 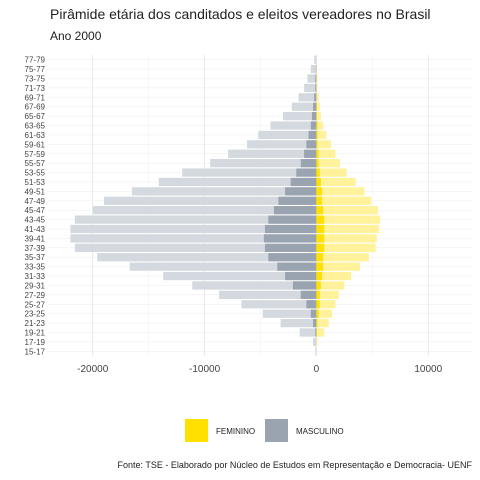 I want to click on x-tick-label: 10000, so click(x=428, y=369).